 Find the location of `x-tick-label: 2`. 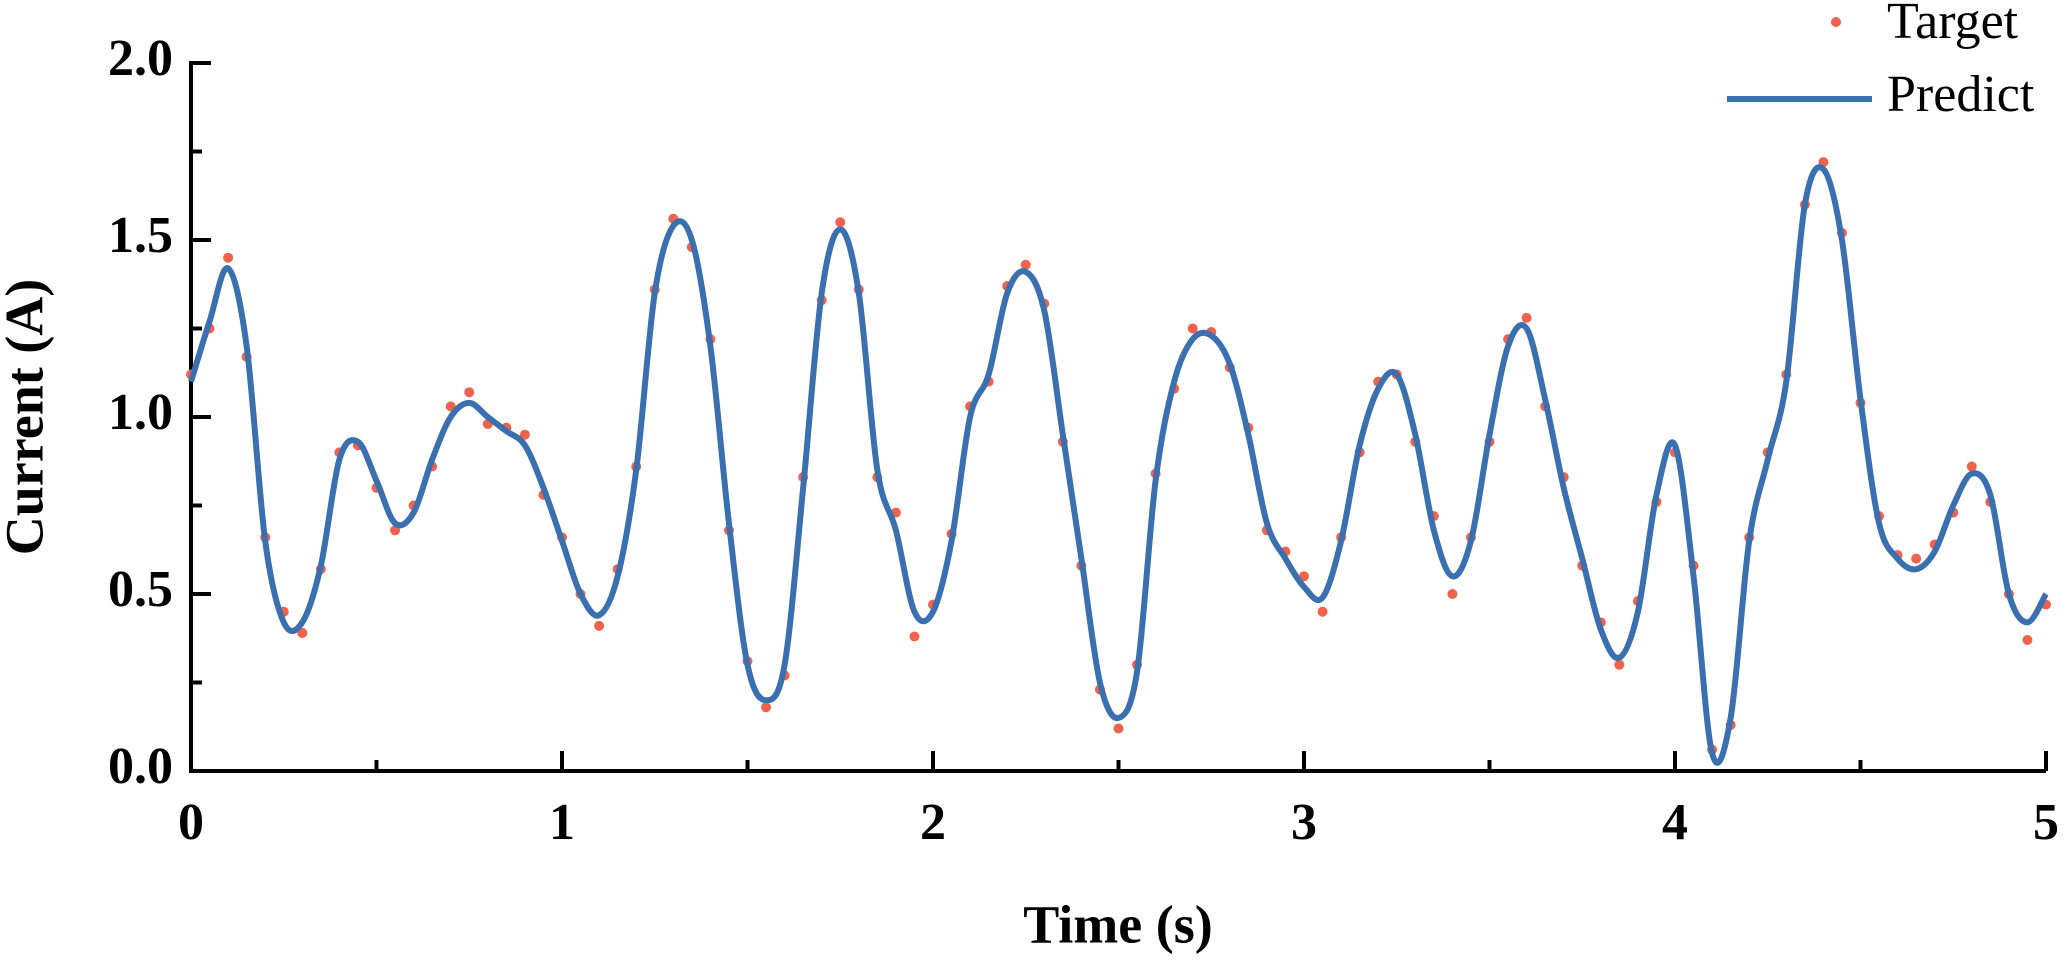

x-tick-label: 2 is located at coordinates (933, 822).